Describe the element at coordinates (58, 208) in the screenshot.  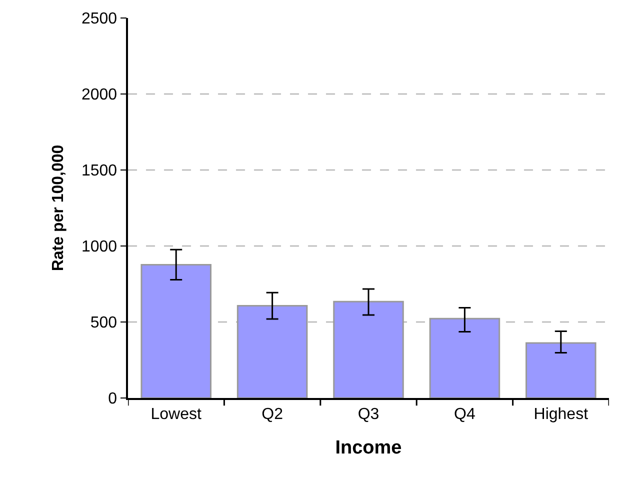
I see `y-axis-title: Rate per 100,000` at that location.